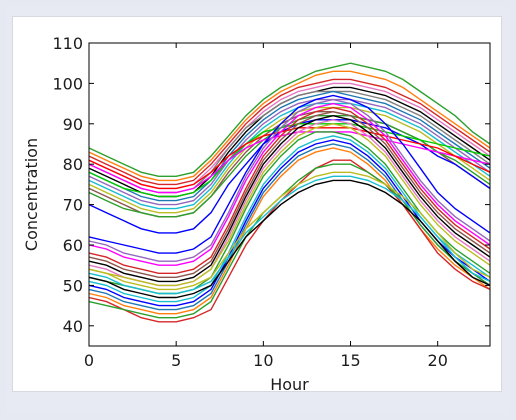 This screenshot has width=516, height=420. I want to click on y-tick-label: 90, so click(73, 124).